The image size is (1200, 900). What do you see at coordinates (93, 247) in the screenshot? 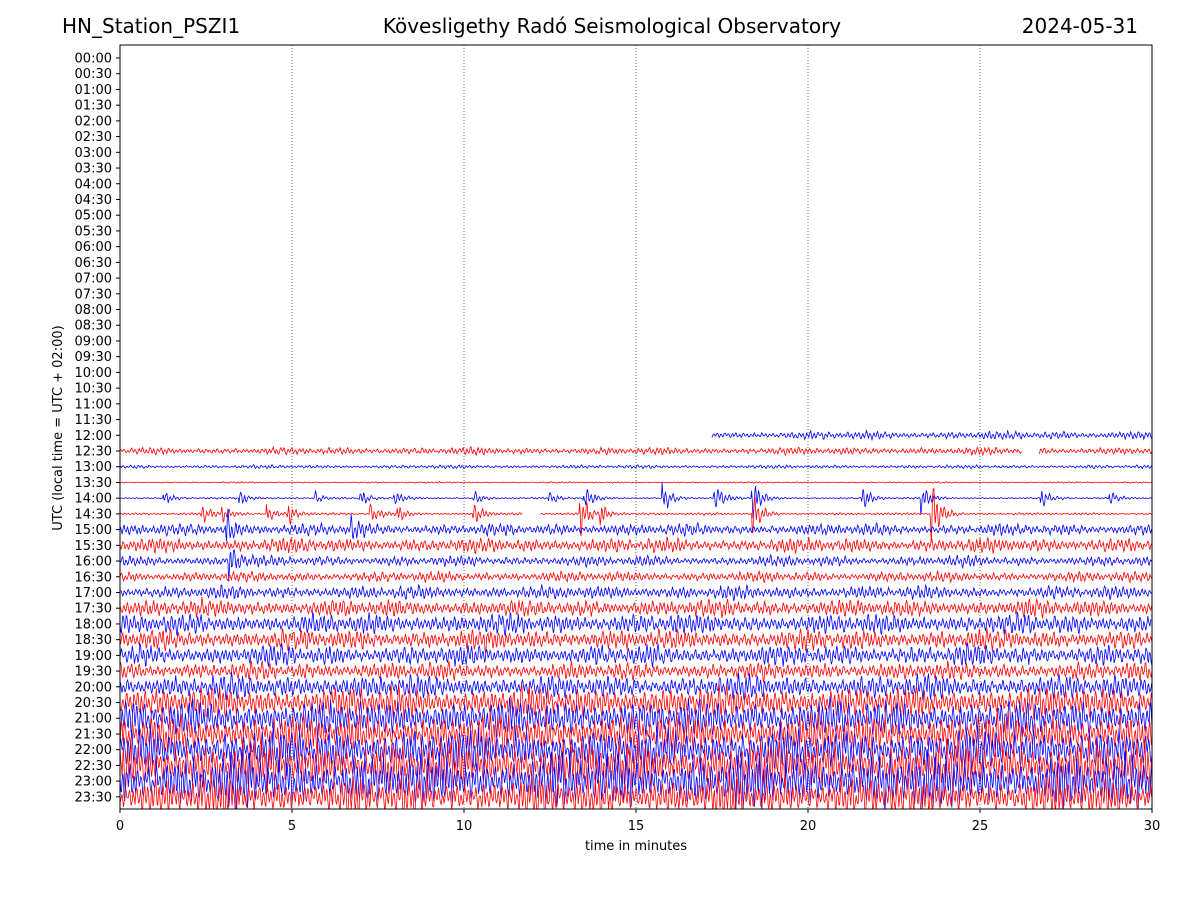
I see `y-tick-label: 06:00` at bounding box center [93, 247].